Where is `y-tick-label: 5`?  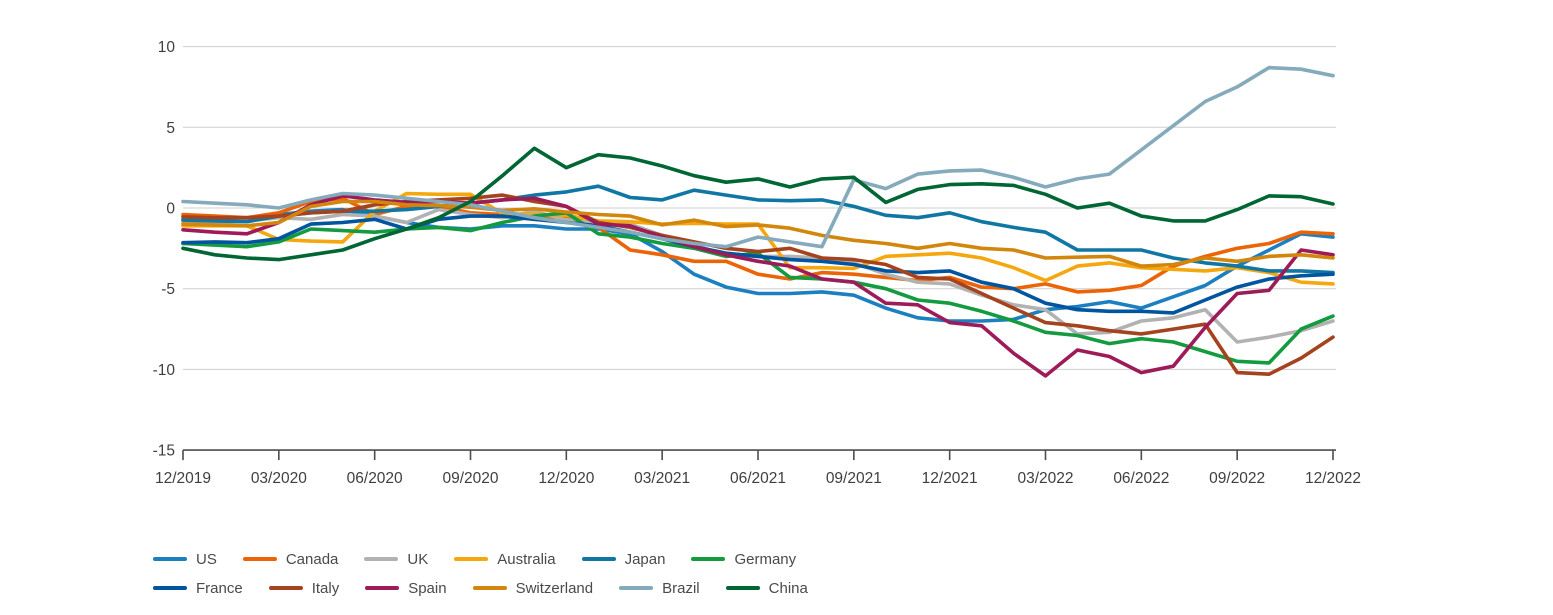
y-tick-label: 5 is located at coordinates (170, 128).